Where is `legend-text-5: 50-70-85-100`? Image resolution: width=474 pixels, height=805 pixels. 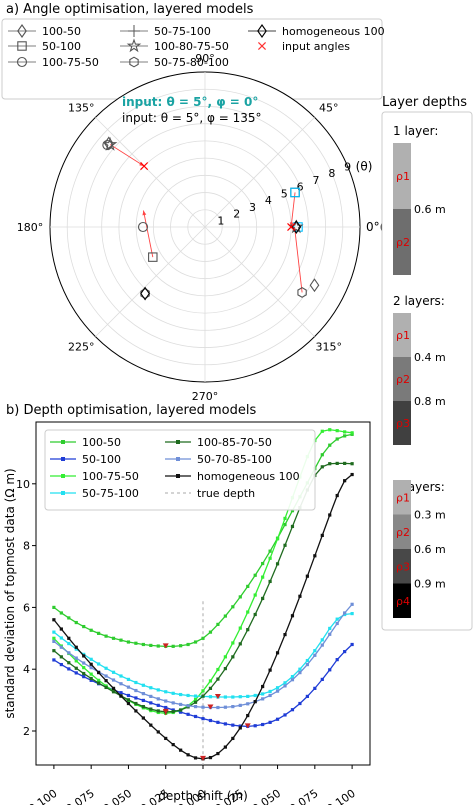 legend-text-5: 50-70-85-100 is located at coordinates (234, 459).